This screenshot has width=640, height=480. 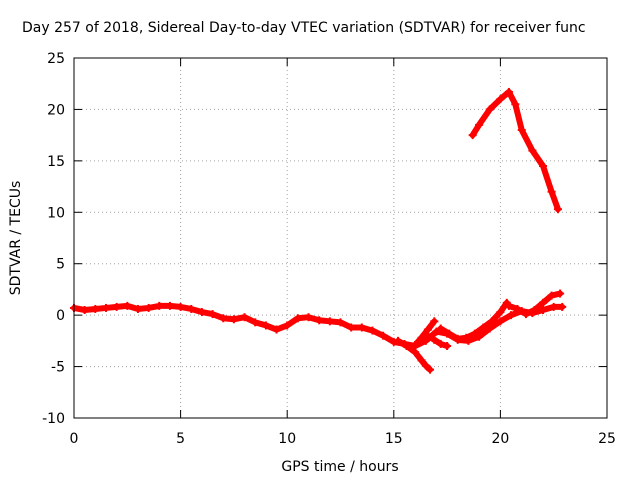 I want to click on x-tick-label: 10, so click(x=287, y=439).